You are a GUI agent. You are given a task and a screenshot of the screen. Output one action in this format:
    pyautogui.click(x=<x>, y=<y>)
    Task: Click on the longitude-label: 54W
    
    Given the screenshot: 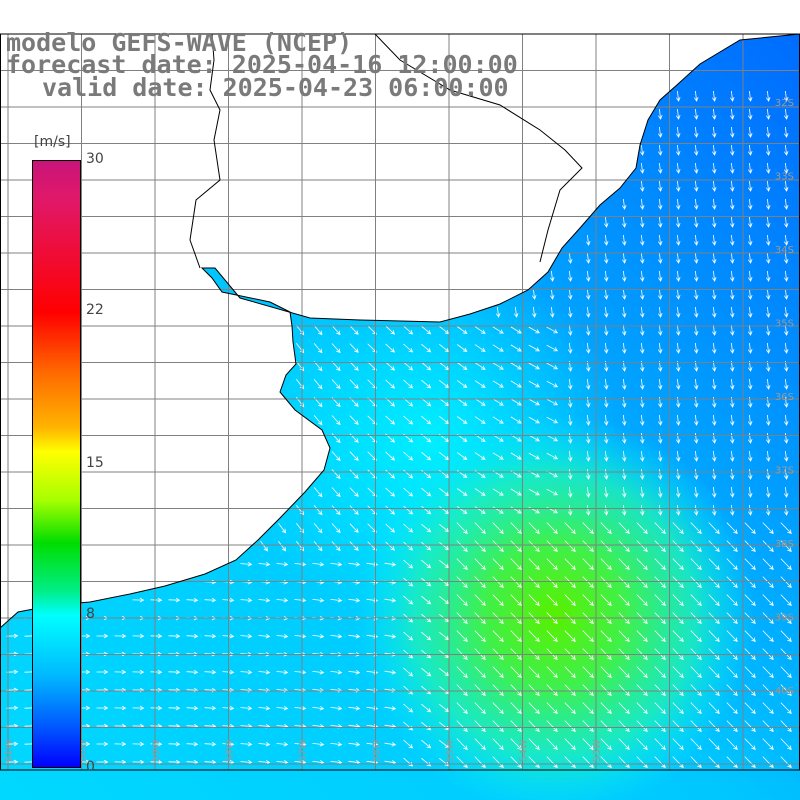 What is the action you would take?
    pyautogui.click(x=524, y=750)
    